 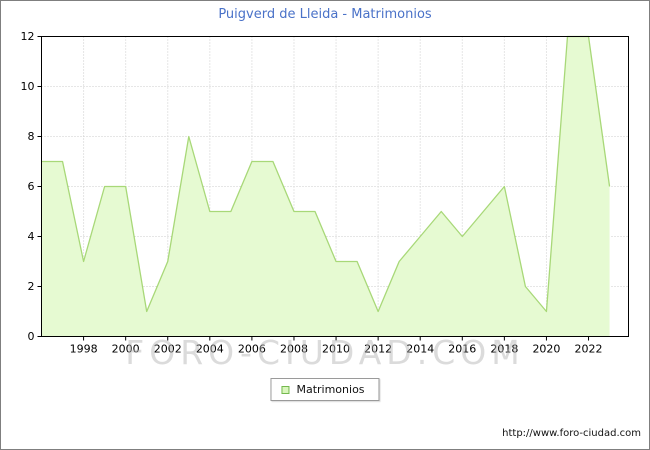 I want to click on svg-text: 2, so click(x=31, y=286).